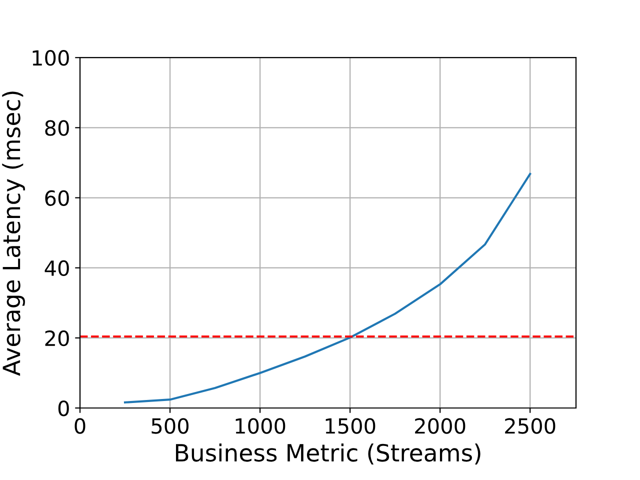 Image resolution: width=640 pixels, height=480 pixels. I want to click on x-tick-label: 0, so click(80, 426).